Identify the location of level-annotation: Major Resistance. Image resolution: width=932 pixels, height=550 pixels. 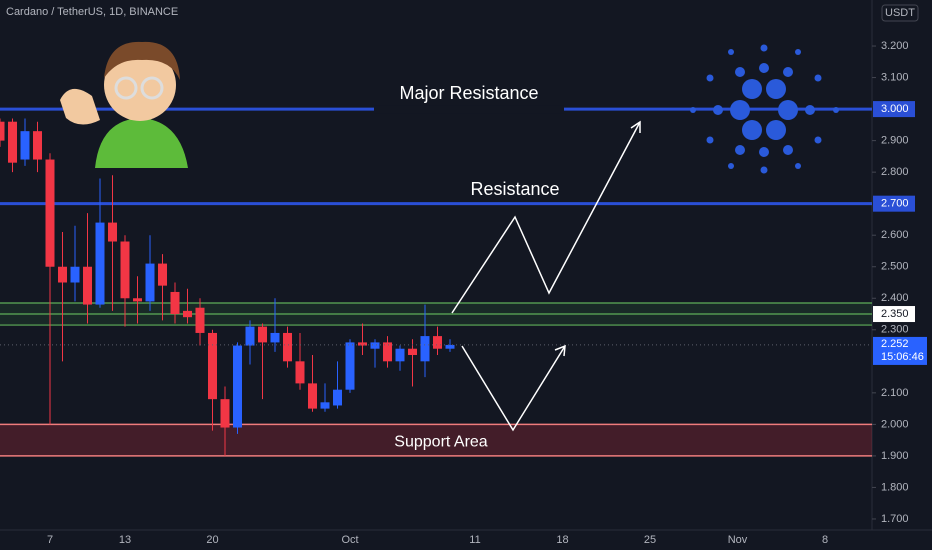
(468, 93).